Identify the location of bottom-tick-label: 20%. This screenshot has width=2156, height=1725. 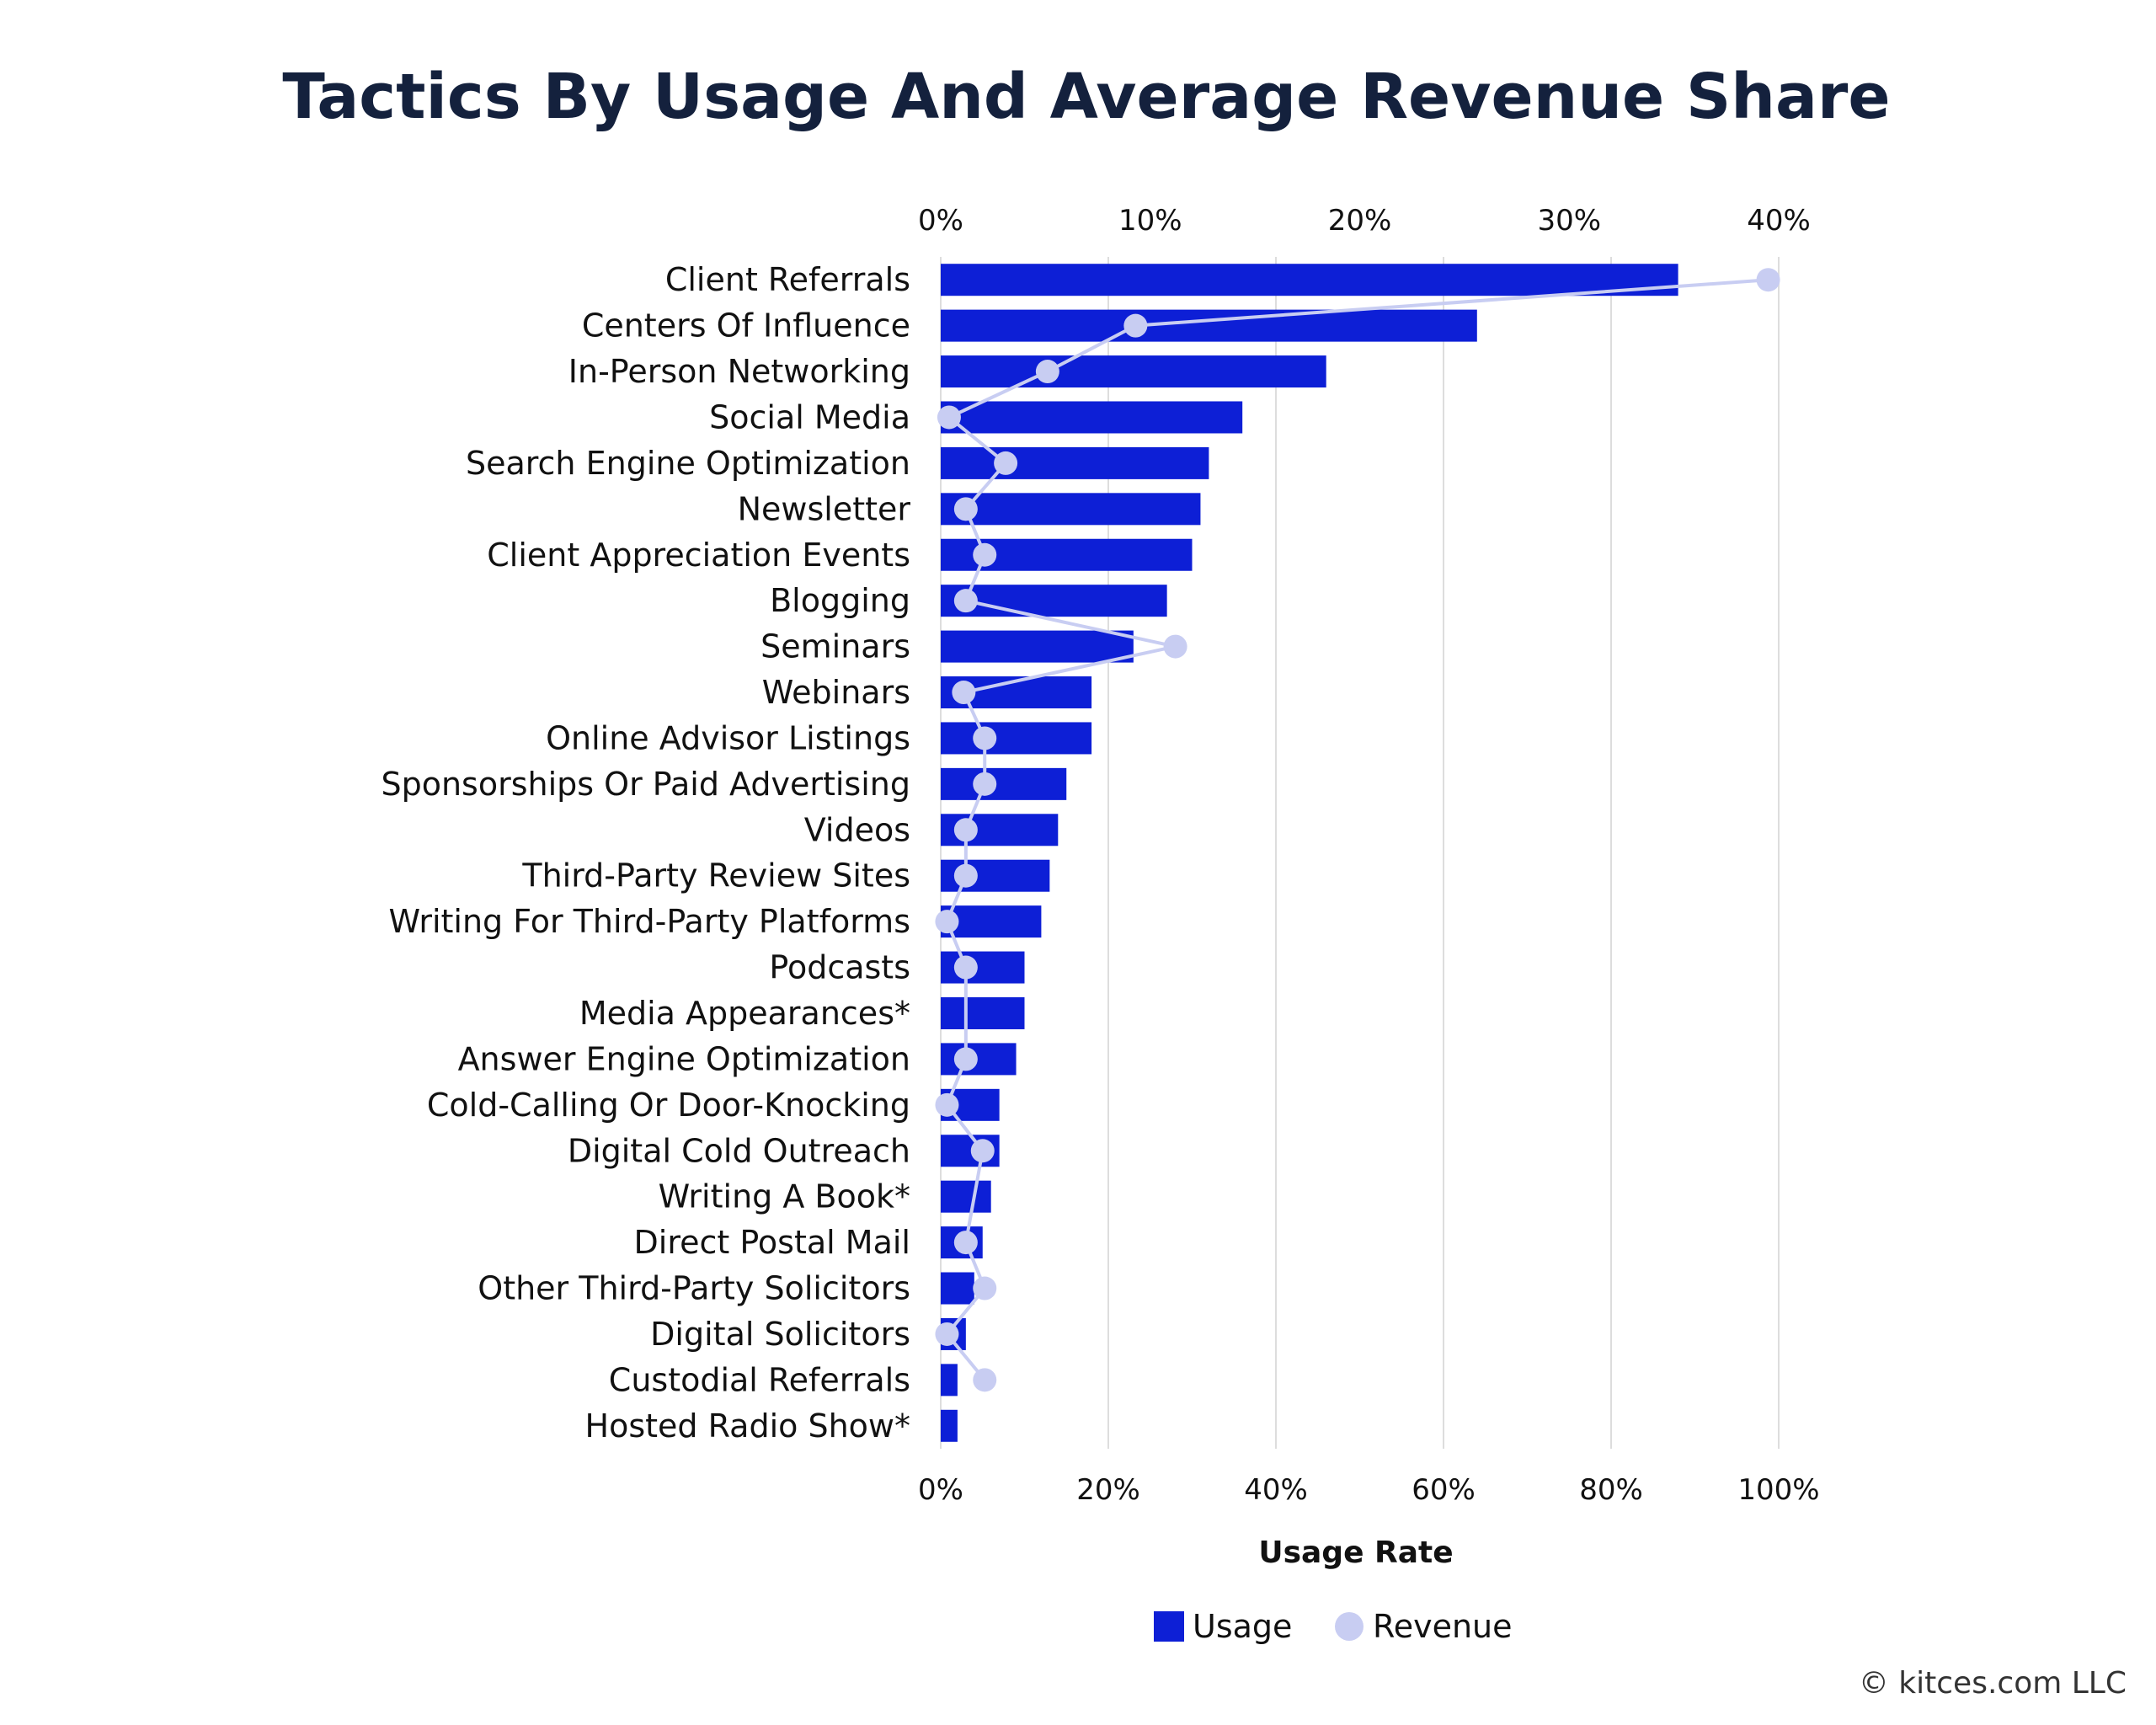
(1108, 1490).